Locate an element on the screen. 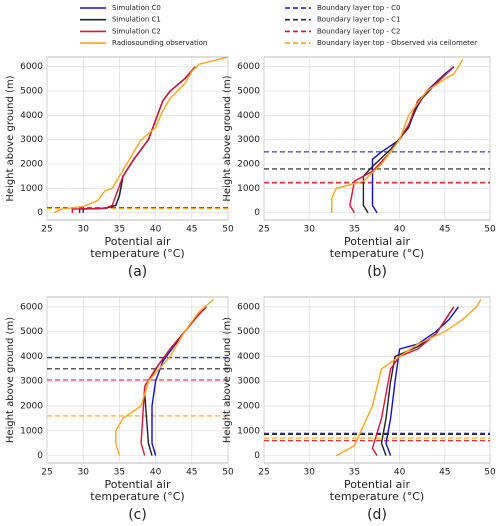 Image resolution: width=500 pixels, height=526 pixels. panel-label: (b) is located at coordinates (377, 272).